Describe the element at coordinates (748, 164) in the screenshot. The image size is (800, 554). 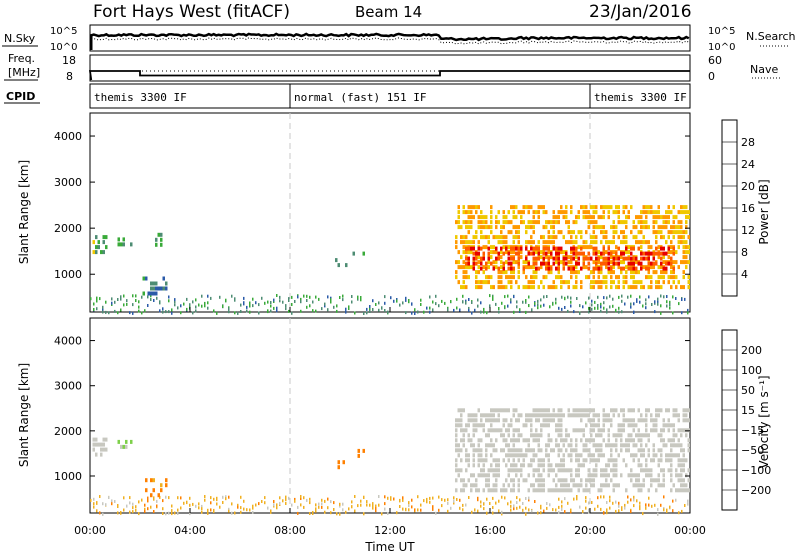
I see `power-scale-tick-label: 24` at that location.